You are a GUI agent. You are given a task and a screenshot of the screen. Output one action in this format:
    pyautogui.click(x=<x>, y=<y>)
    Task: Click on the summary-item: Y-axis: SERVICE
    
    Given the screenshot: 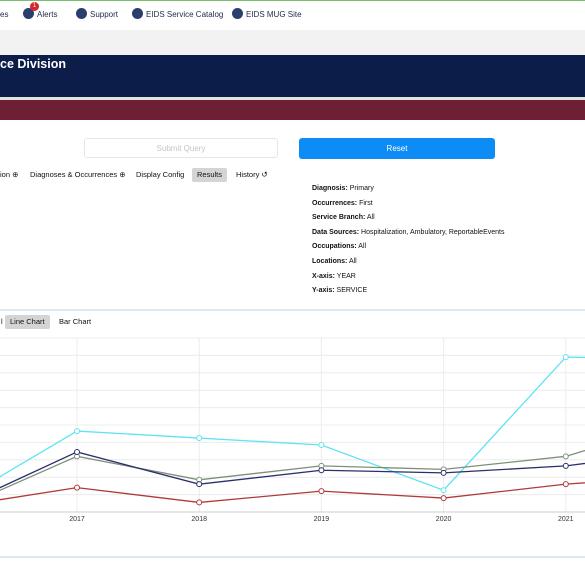 What is the action you would take?
    pyautogui.click(x=339, y=290)
    